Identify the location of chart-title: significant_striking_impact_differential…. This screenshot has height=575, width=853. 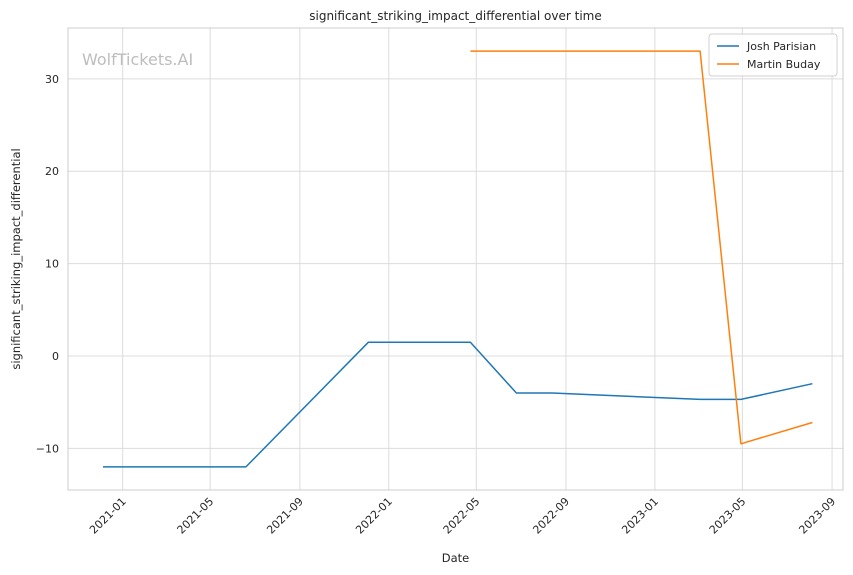
(455, 16).